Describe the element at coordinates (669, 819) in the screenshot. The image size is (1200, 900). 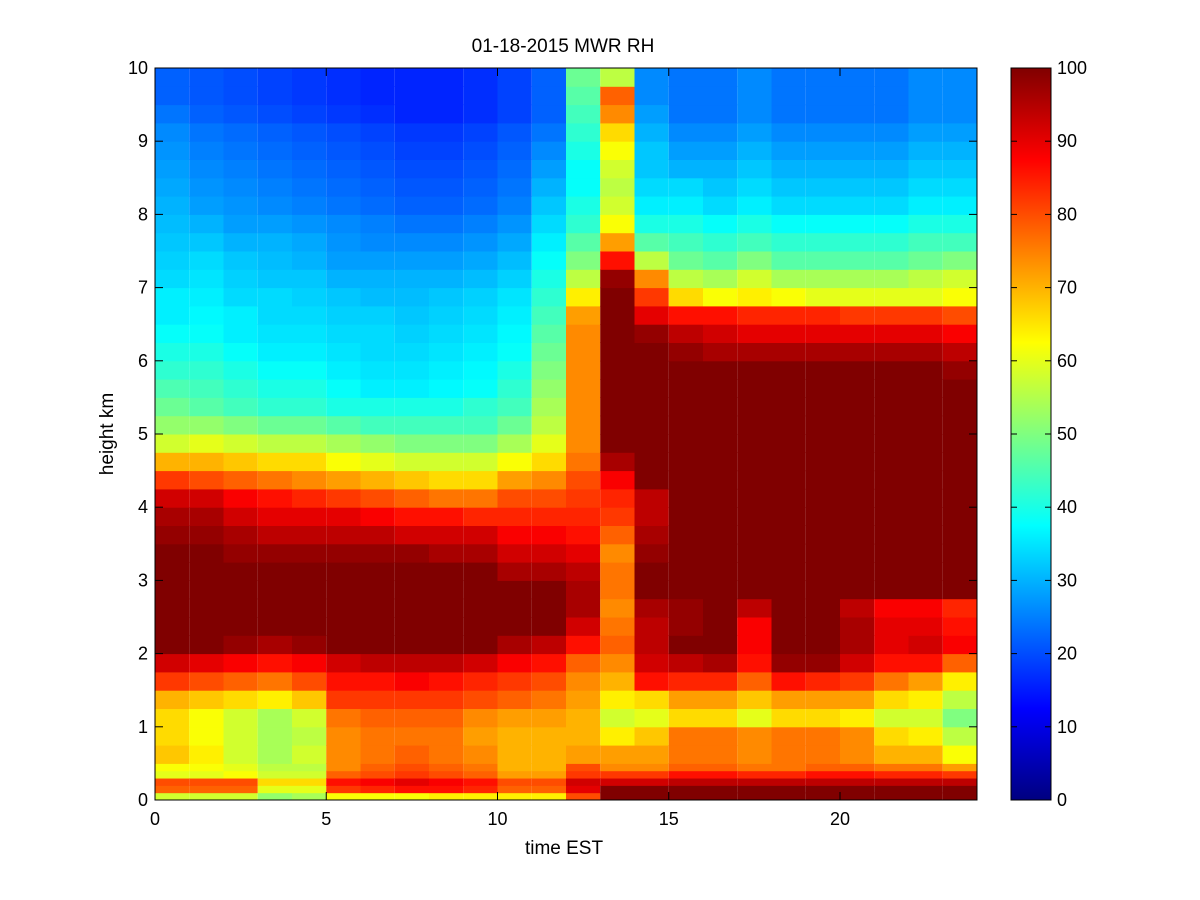
I see `x-tick-label: 15` at that location.